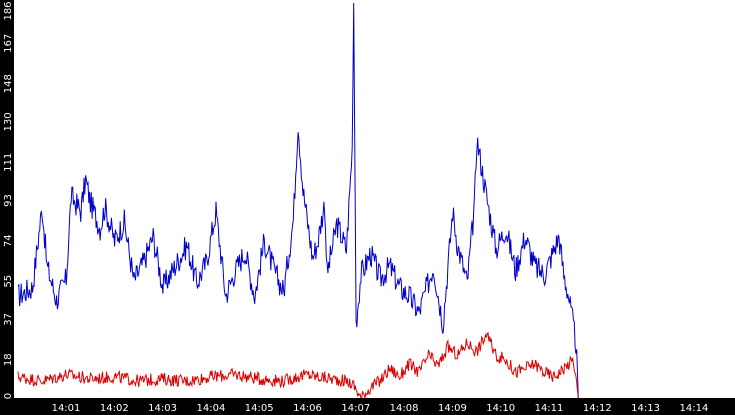 This screenshot has height=415, width=735. I want to click on y-tick-label: 148, so click(8, 83).